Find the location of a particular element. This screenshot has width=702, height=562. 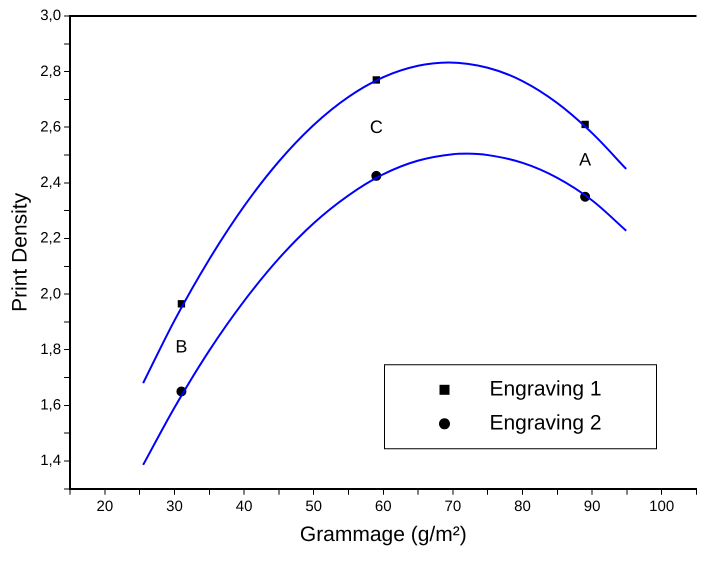

x-tick-label: 50 is located at coordinates (313, 506).